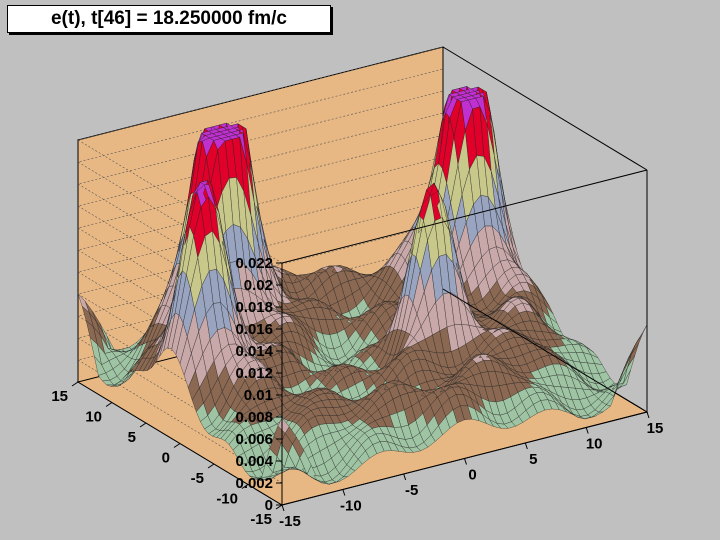 This screenshot has height=540, width=720. What do you see at coordinates (254, 417) in the screenshot?
I see `z-tick-label: 0.008` at bounding box center [254, 417].